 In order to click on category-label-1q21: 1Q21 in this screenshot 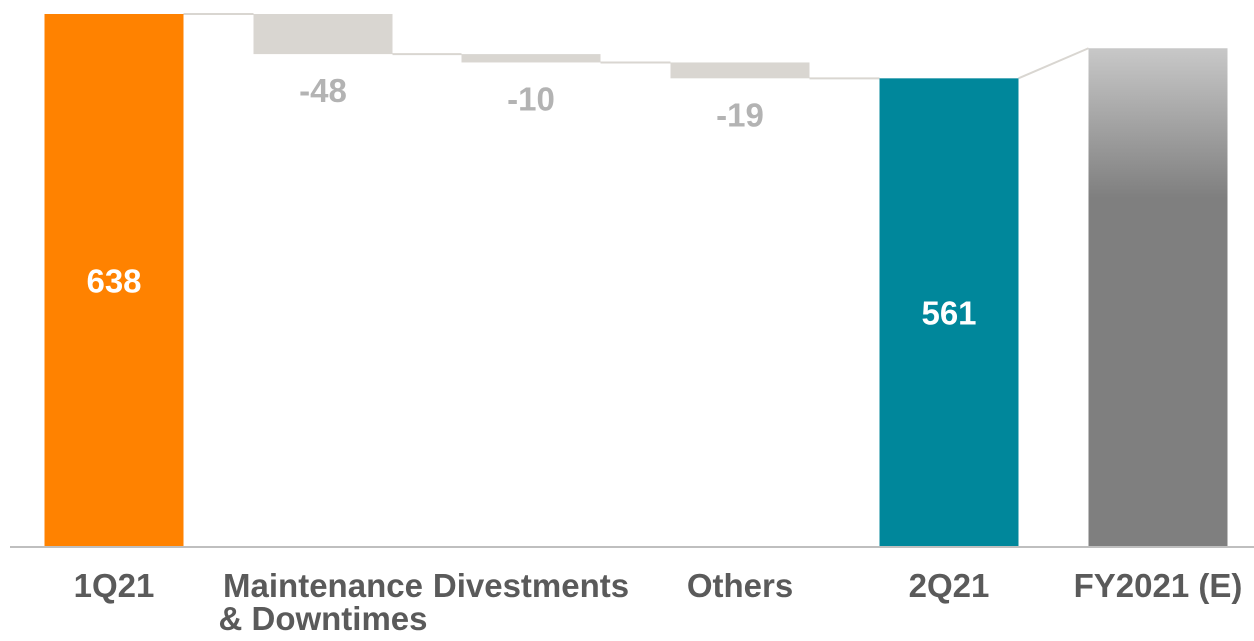, I will do `click(114, 585)`.